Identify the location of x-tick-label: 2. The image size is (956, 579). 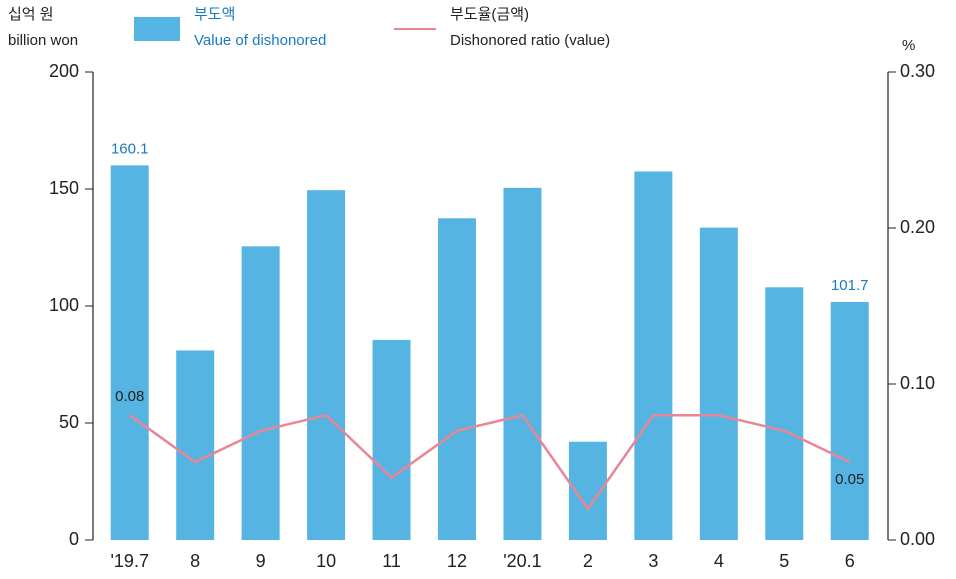
(588, 561).